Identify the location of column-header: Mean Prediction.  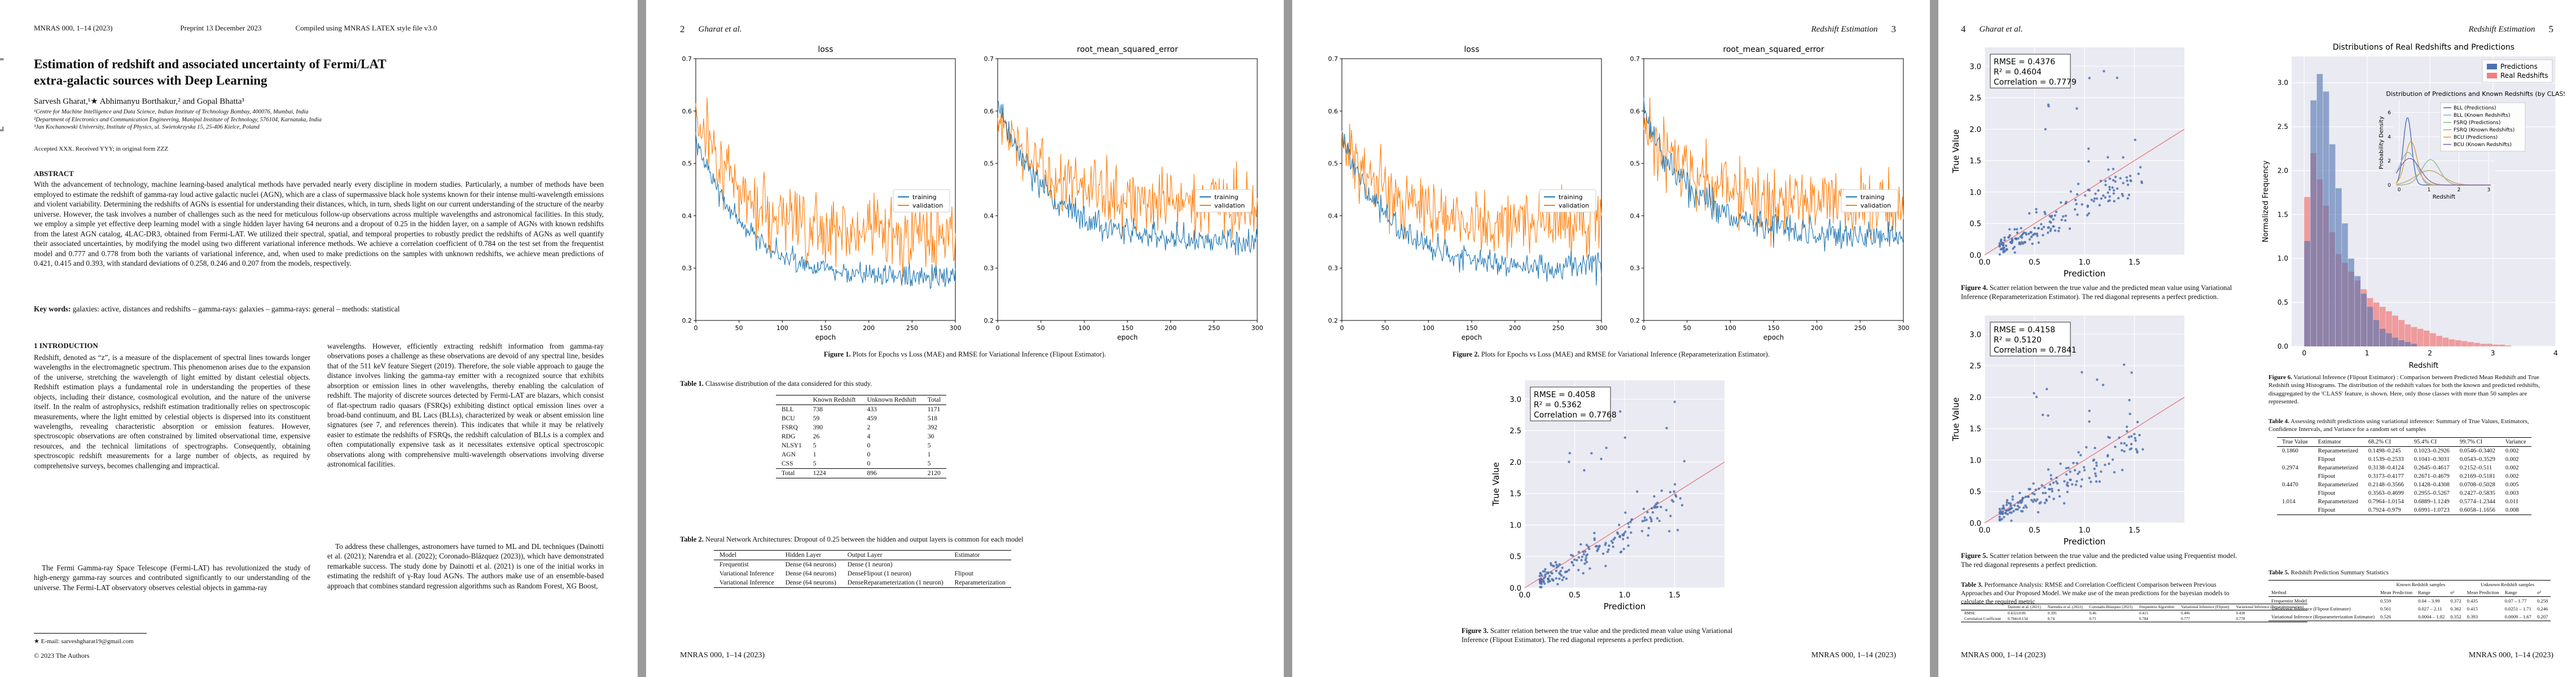
(2483, 593).